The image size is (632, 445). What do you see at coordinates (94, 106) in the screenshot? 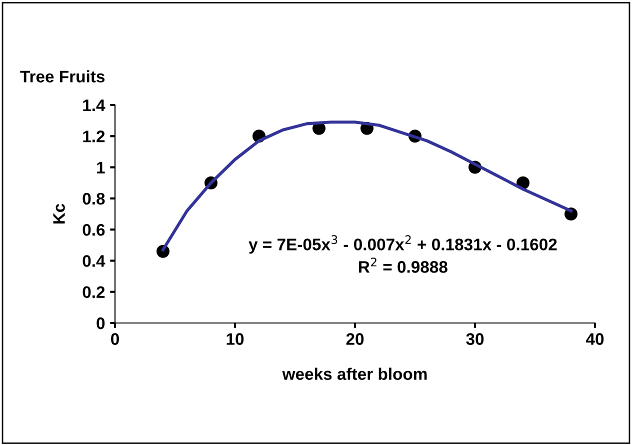
I see `y-tick-label: 1.4` at bounding box center [94, 106].